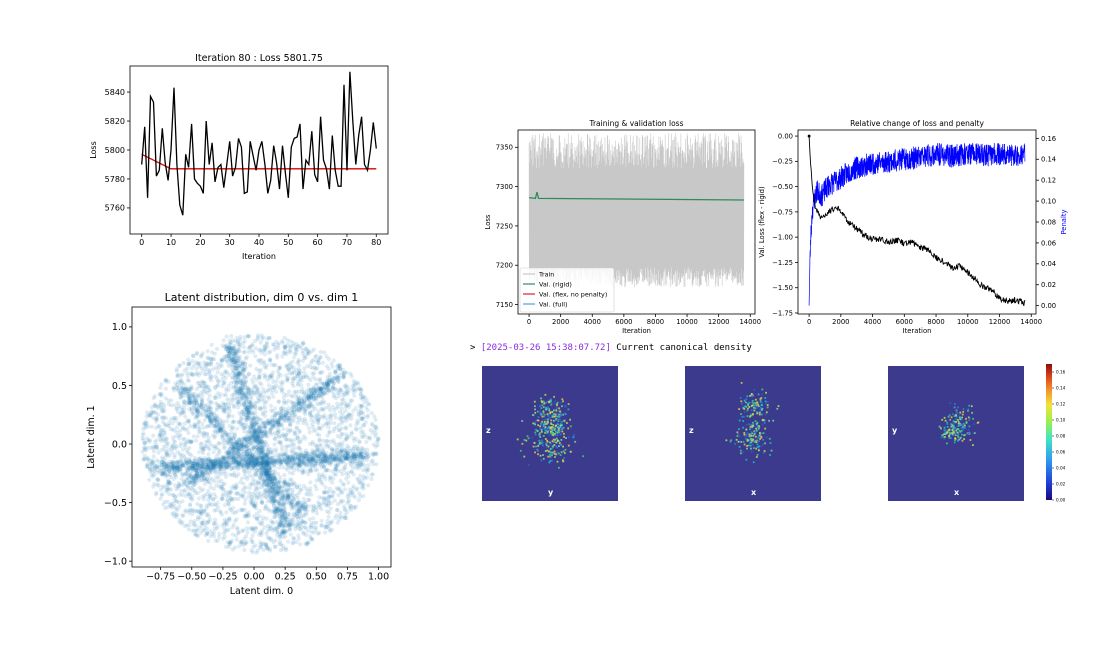  Describe the element at coordinates (378, 577) in the screenshot. I see `x-tick-label: 1.00` at that location.